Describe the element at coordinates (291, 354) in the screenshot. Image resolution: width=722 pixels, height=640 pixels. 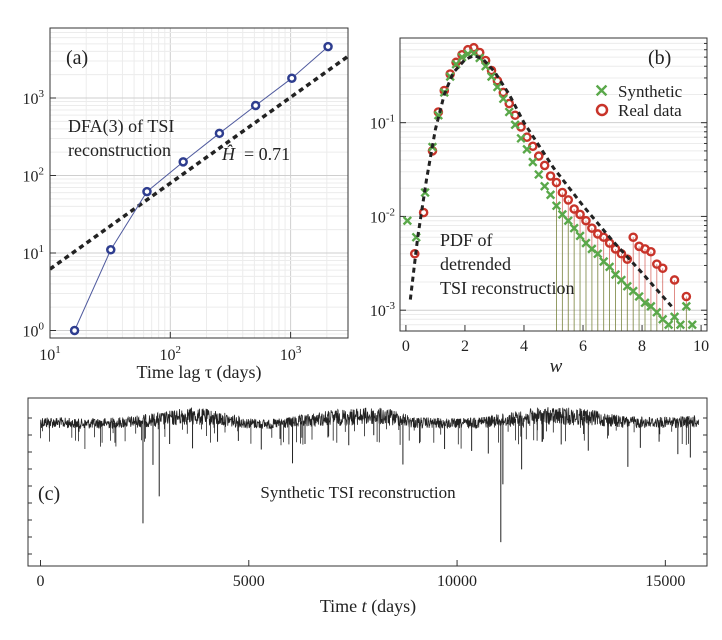
I see `x-tick-label: 10³` at that location.